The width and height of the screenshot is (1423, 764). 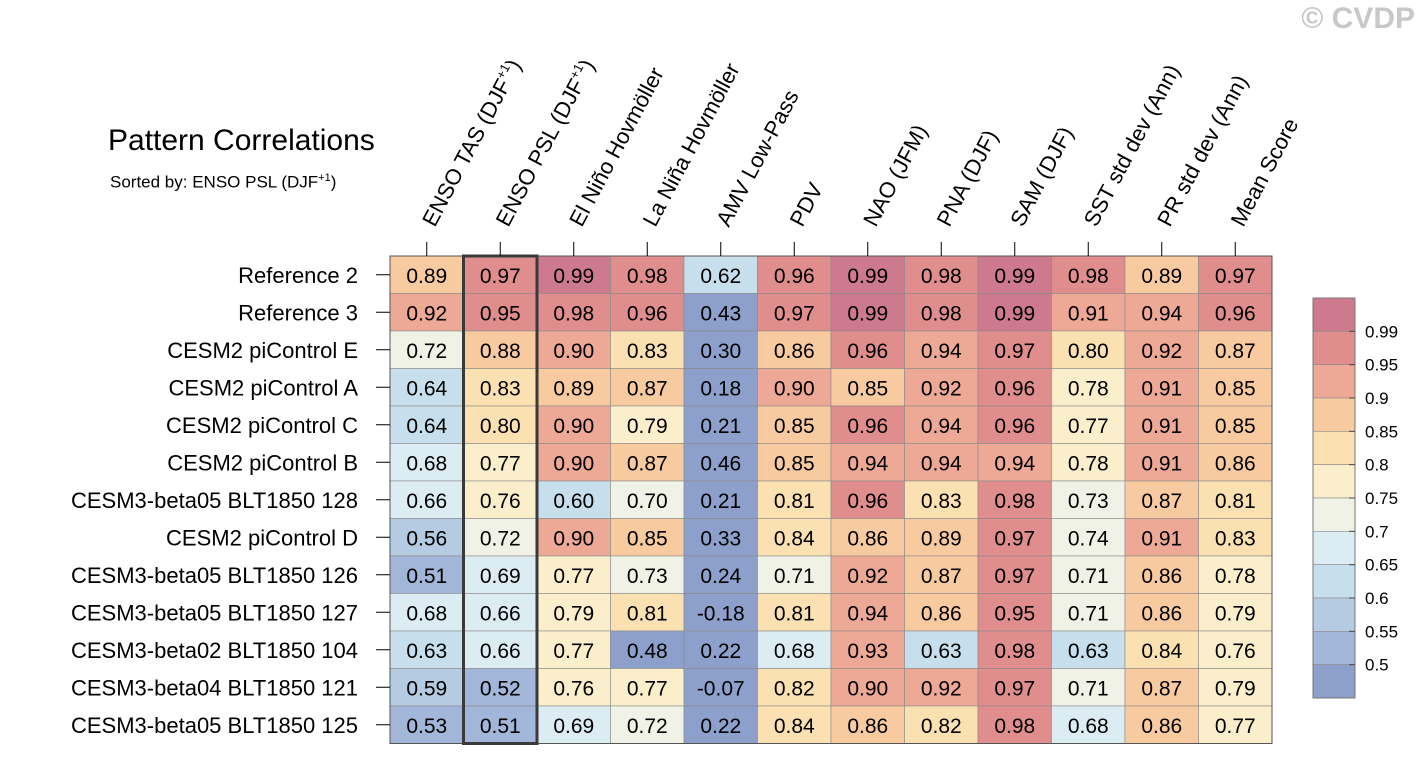 I want to click on row-label: CESM2 piControl B, so click(x=262, y=462).